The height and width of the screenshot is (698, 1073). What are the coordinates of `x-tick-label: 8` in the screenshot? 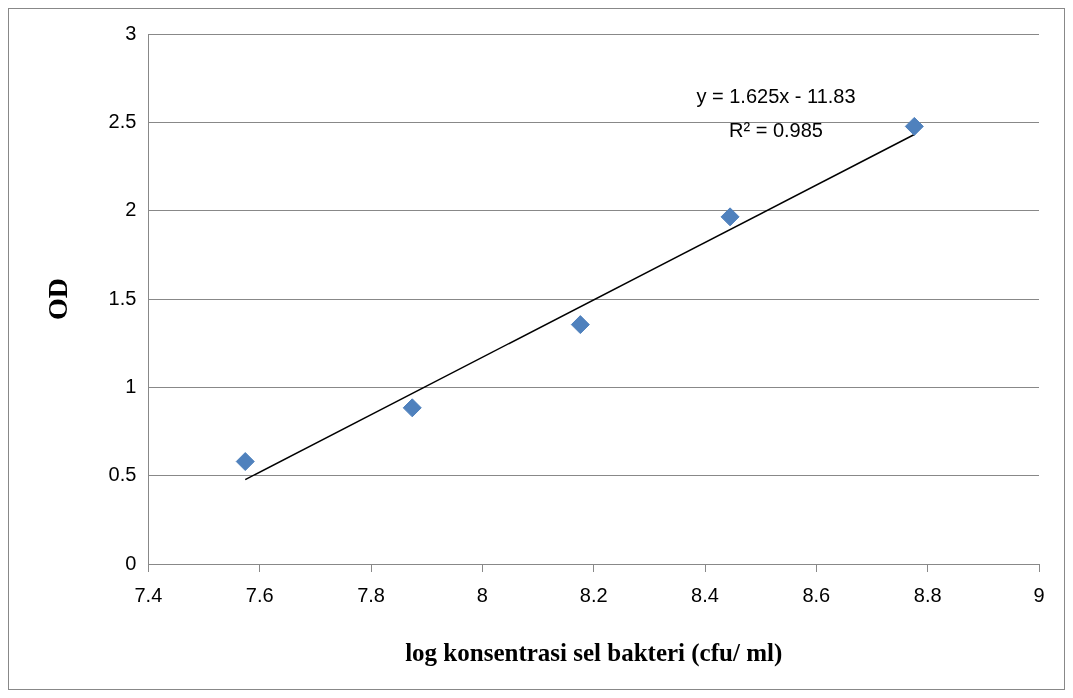 It's located at (482, 594).